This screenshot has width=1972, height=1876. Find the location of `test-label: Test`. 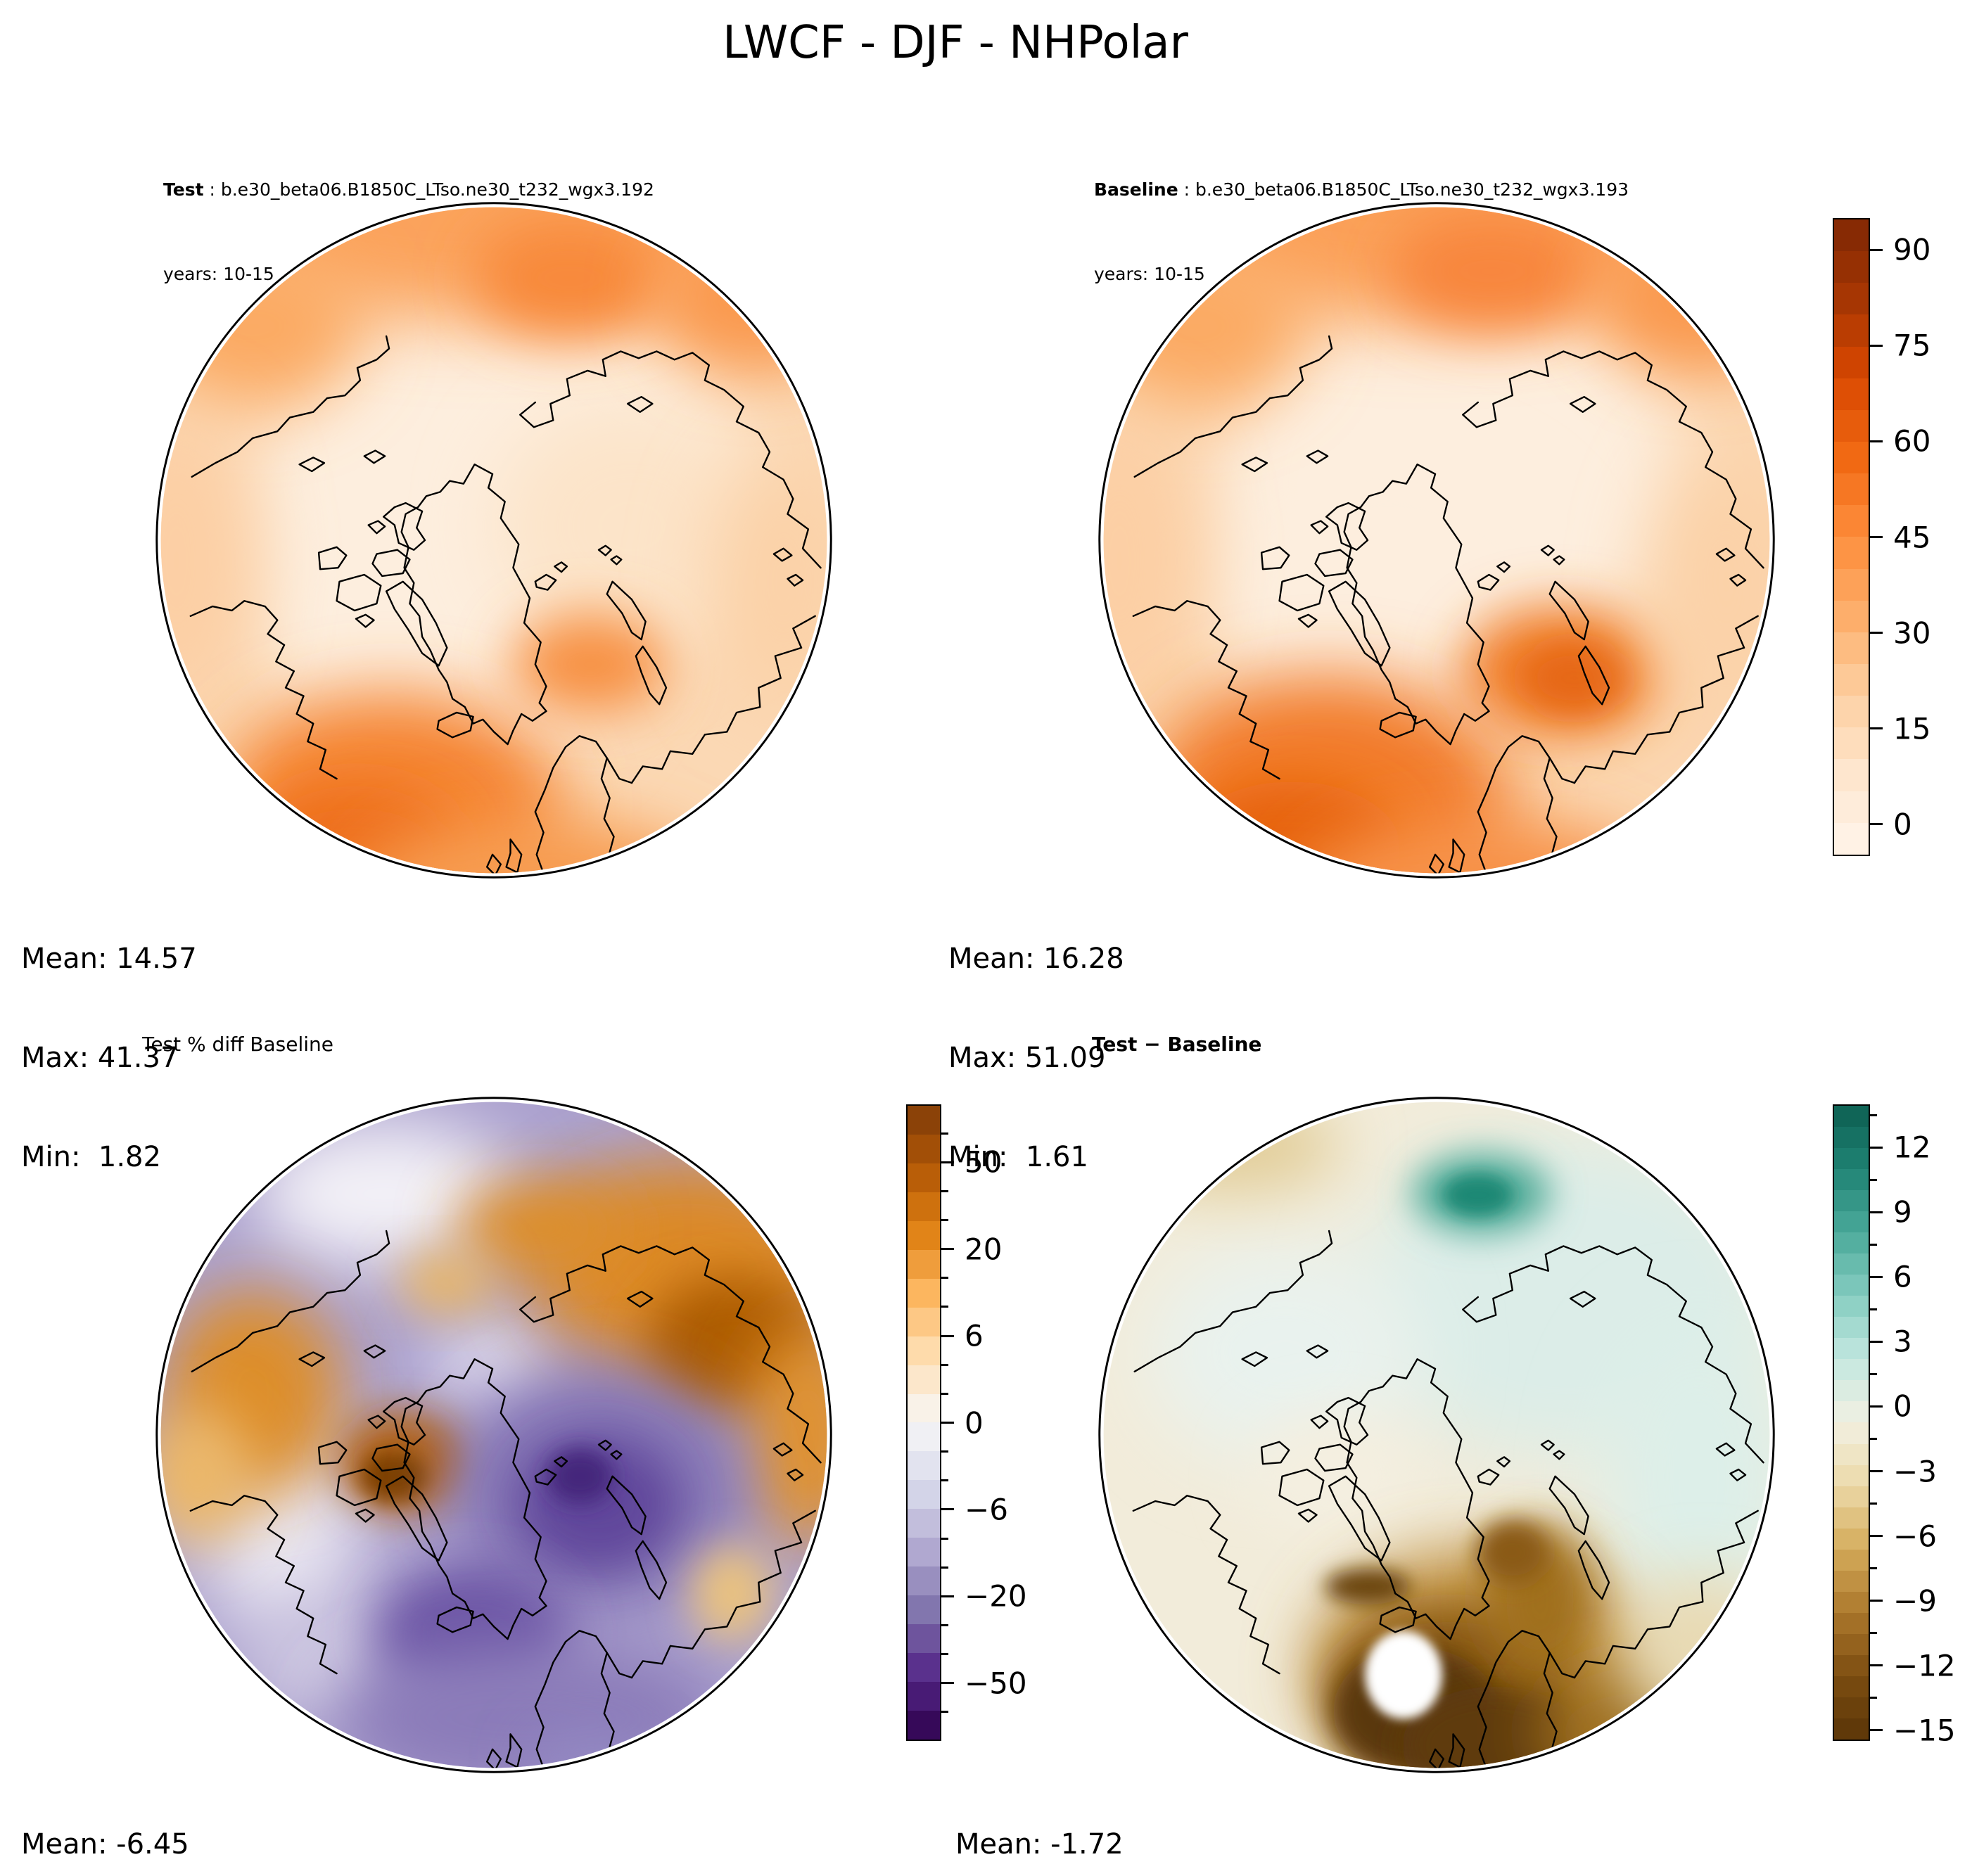

test-label: Test is located at coordinates (184, 189).